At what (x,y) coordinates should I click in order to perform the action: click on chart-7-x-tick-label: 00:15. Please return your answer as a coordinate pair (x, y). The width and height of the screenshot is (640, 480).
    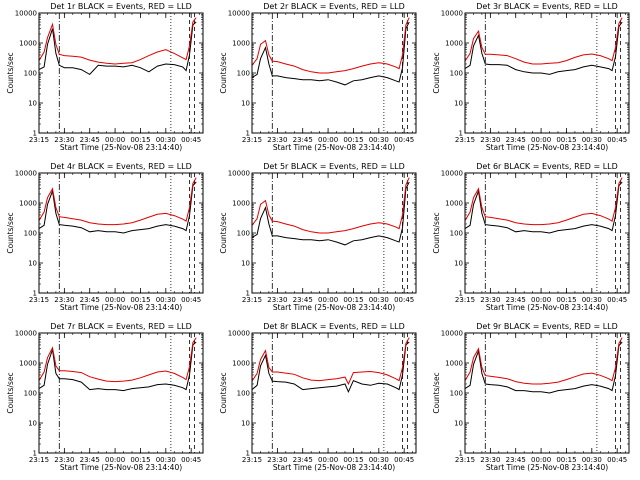
    Looking at the image, I should click on (353, 460).